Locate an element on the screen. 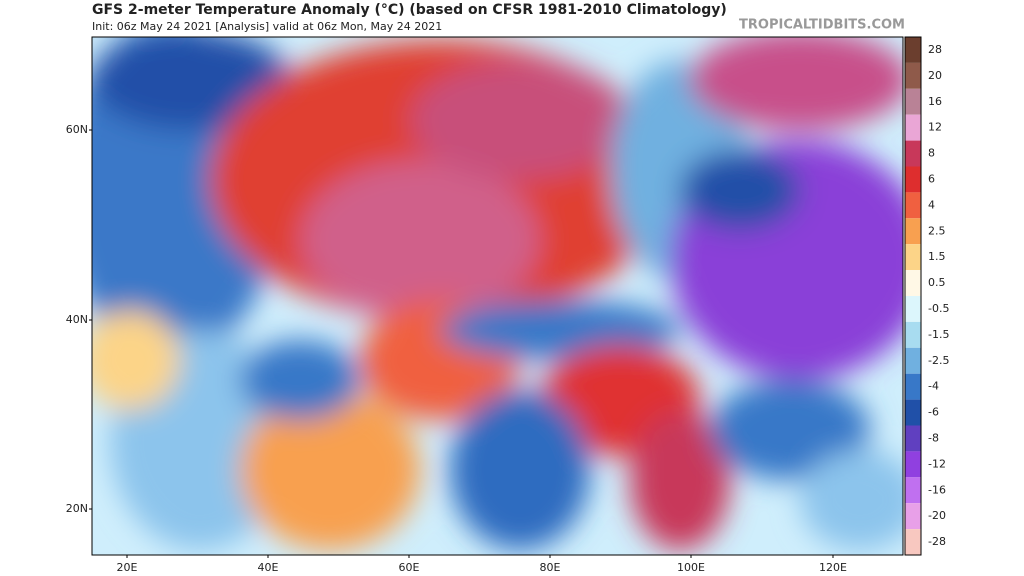 This screenshot has height=576, width=1024. colorbar-label: 4 is located at coordinates (931, 204).